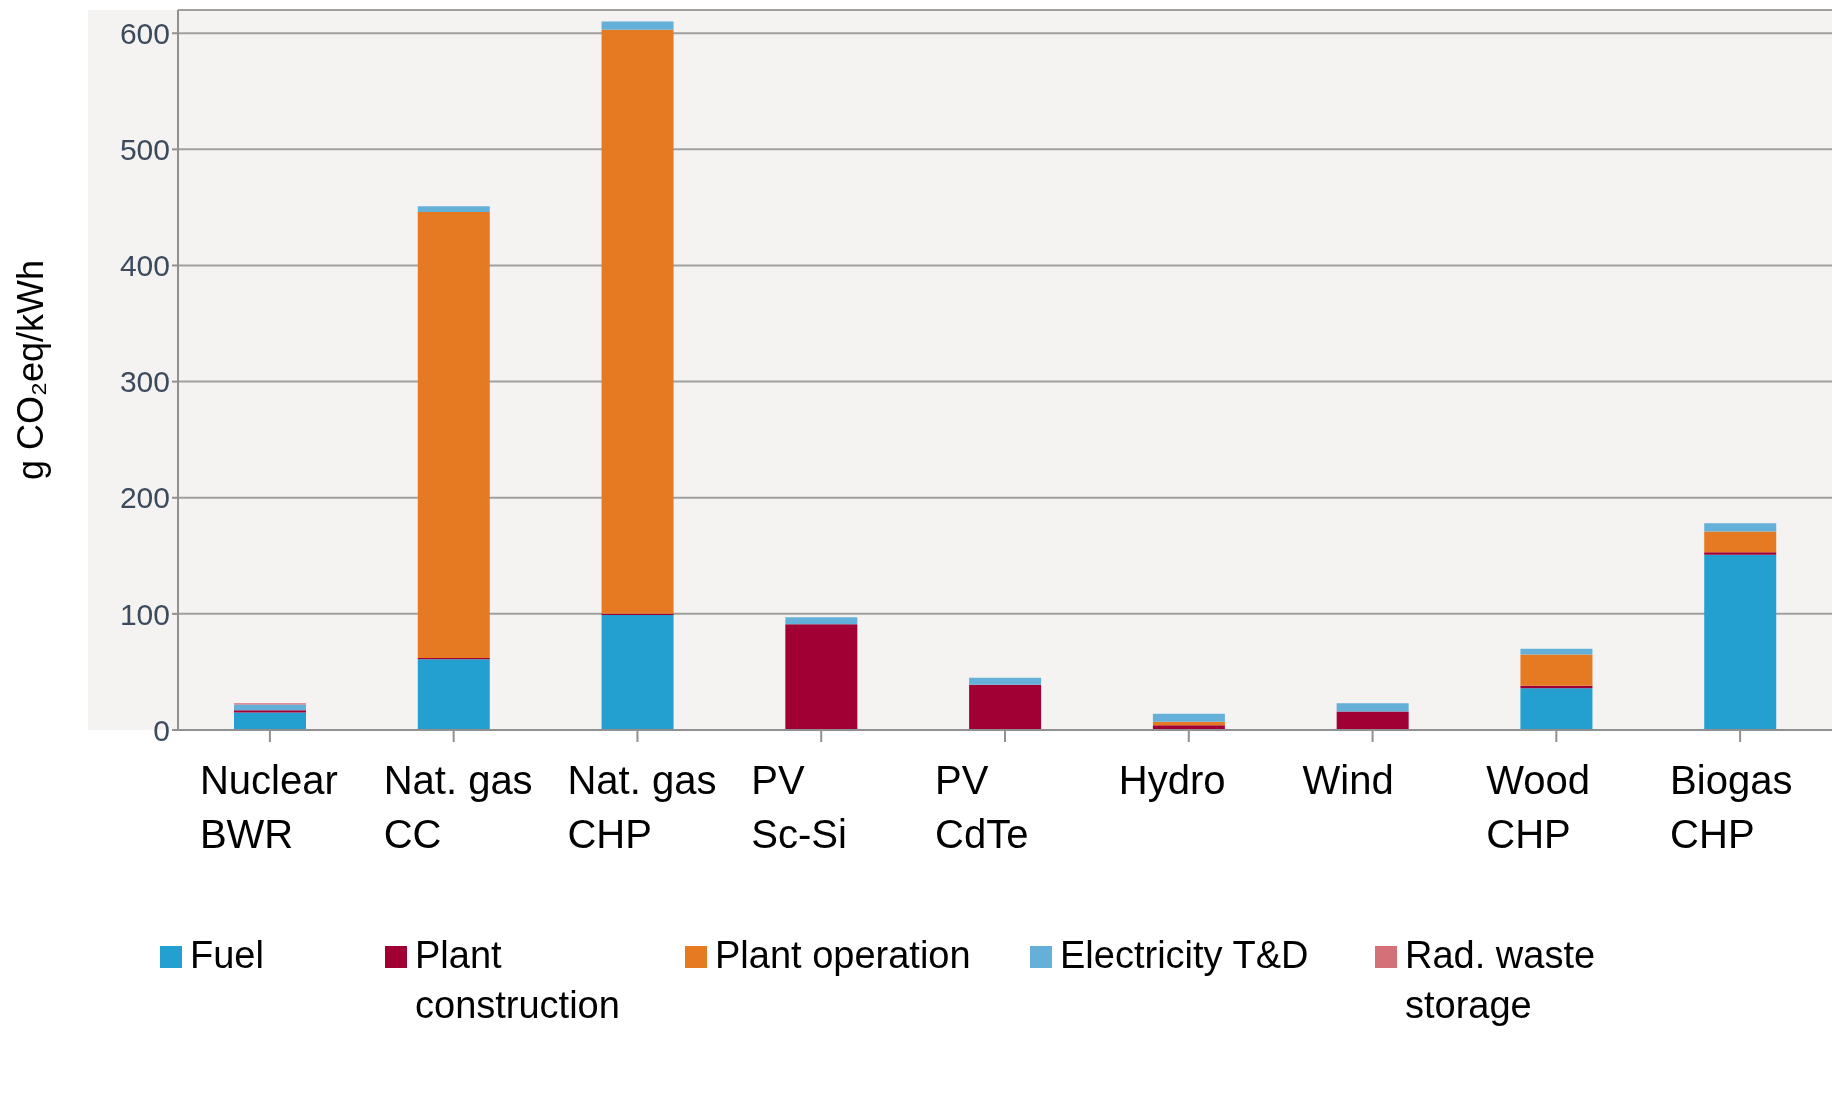  I want to click on x-tick-label: Nuclear BWR, so click(268, 807).